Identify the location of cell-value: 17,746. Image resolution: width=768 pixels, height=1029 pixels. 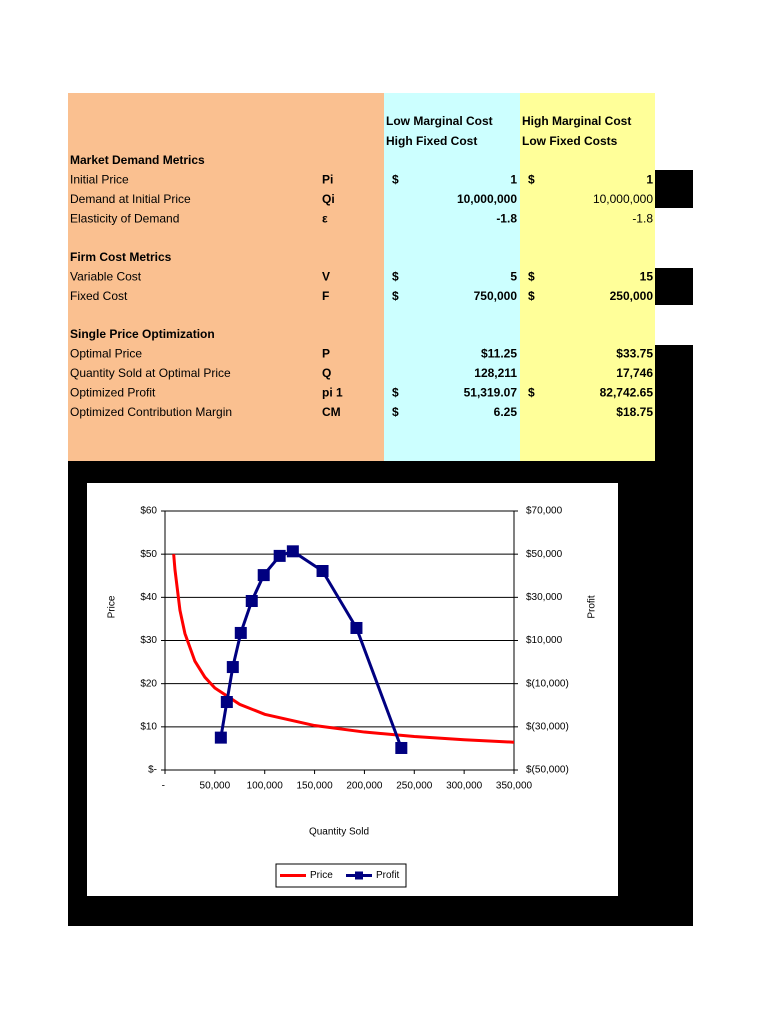
(634, 373).